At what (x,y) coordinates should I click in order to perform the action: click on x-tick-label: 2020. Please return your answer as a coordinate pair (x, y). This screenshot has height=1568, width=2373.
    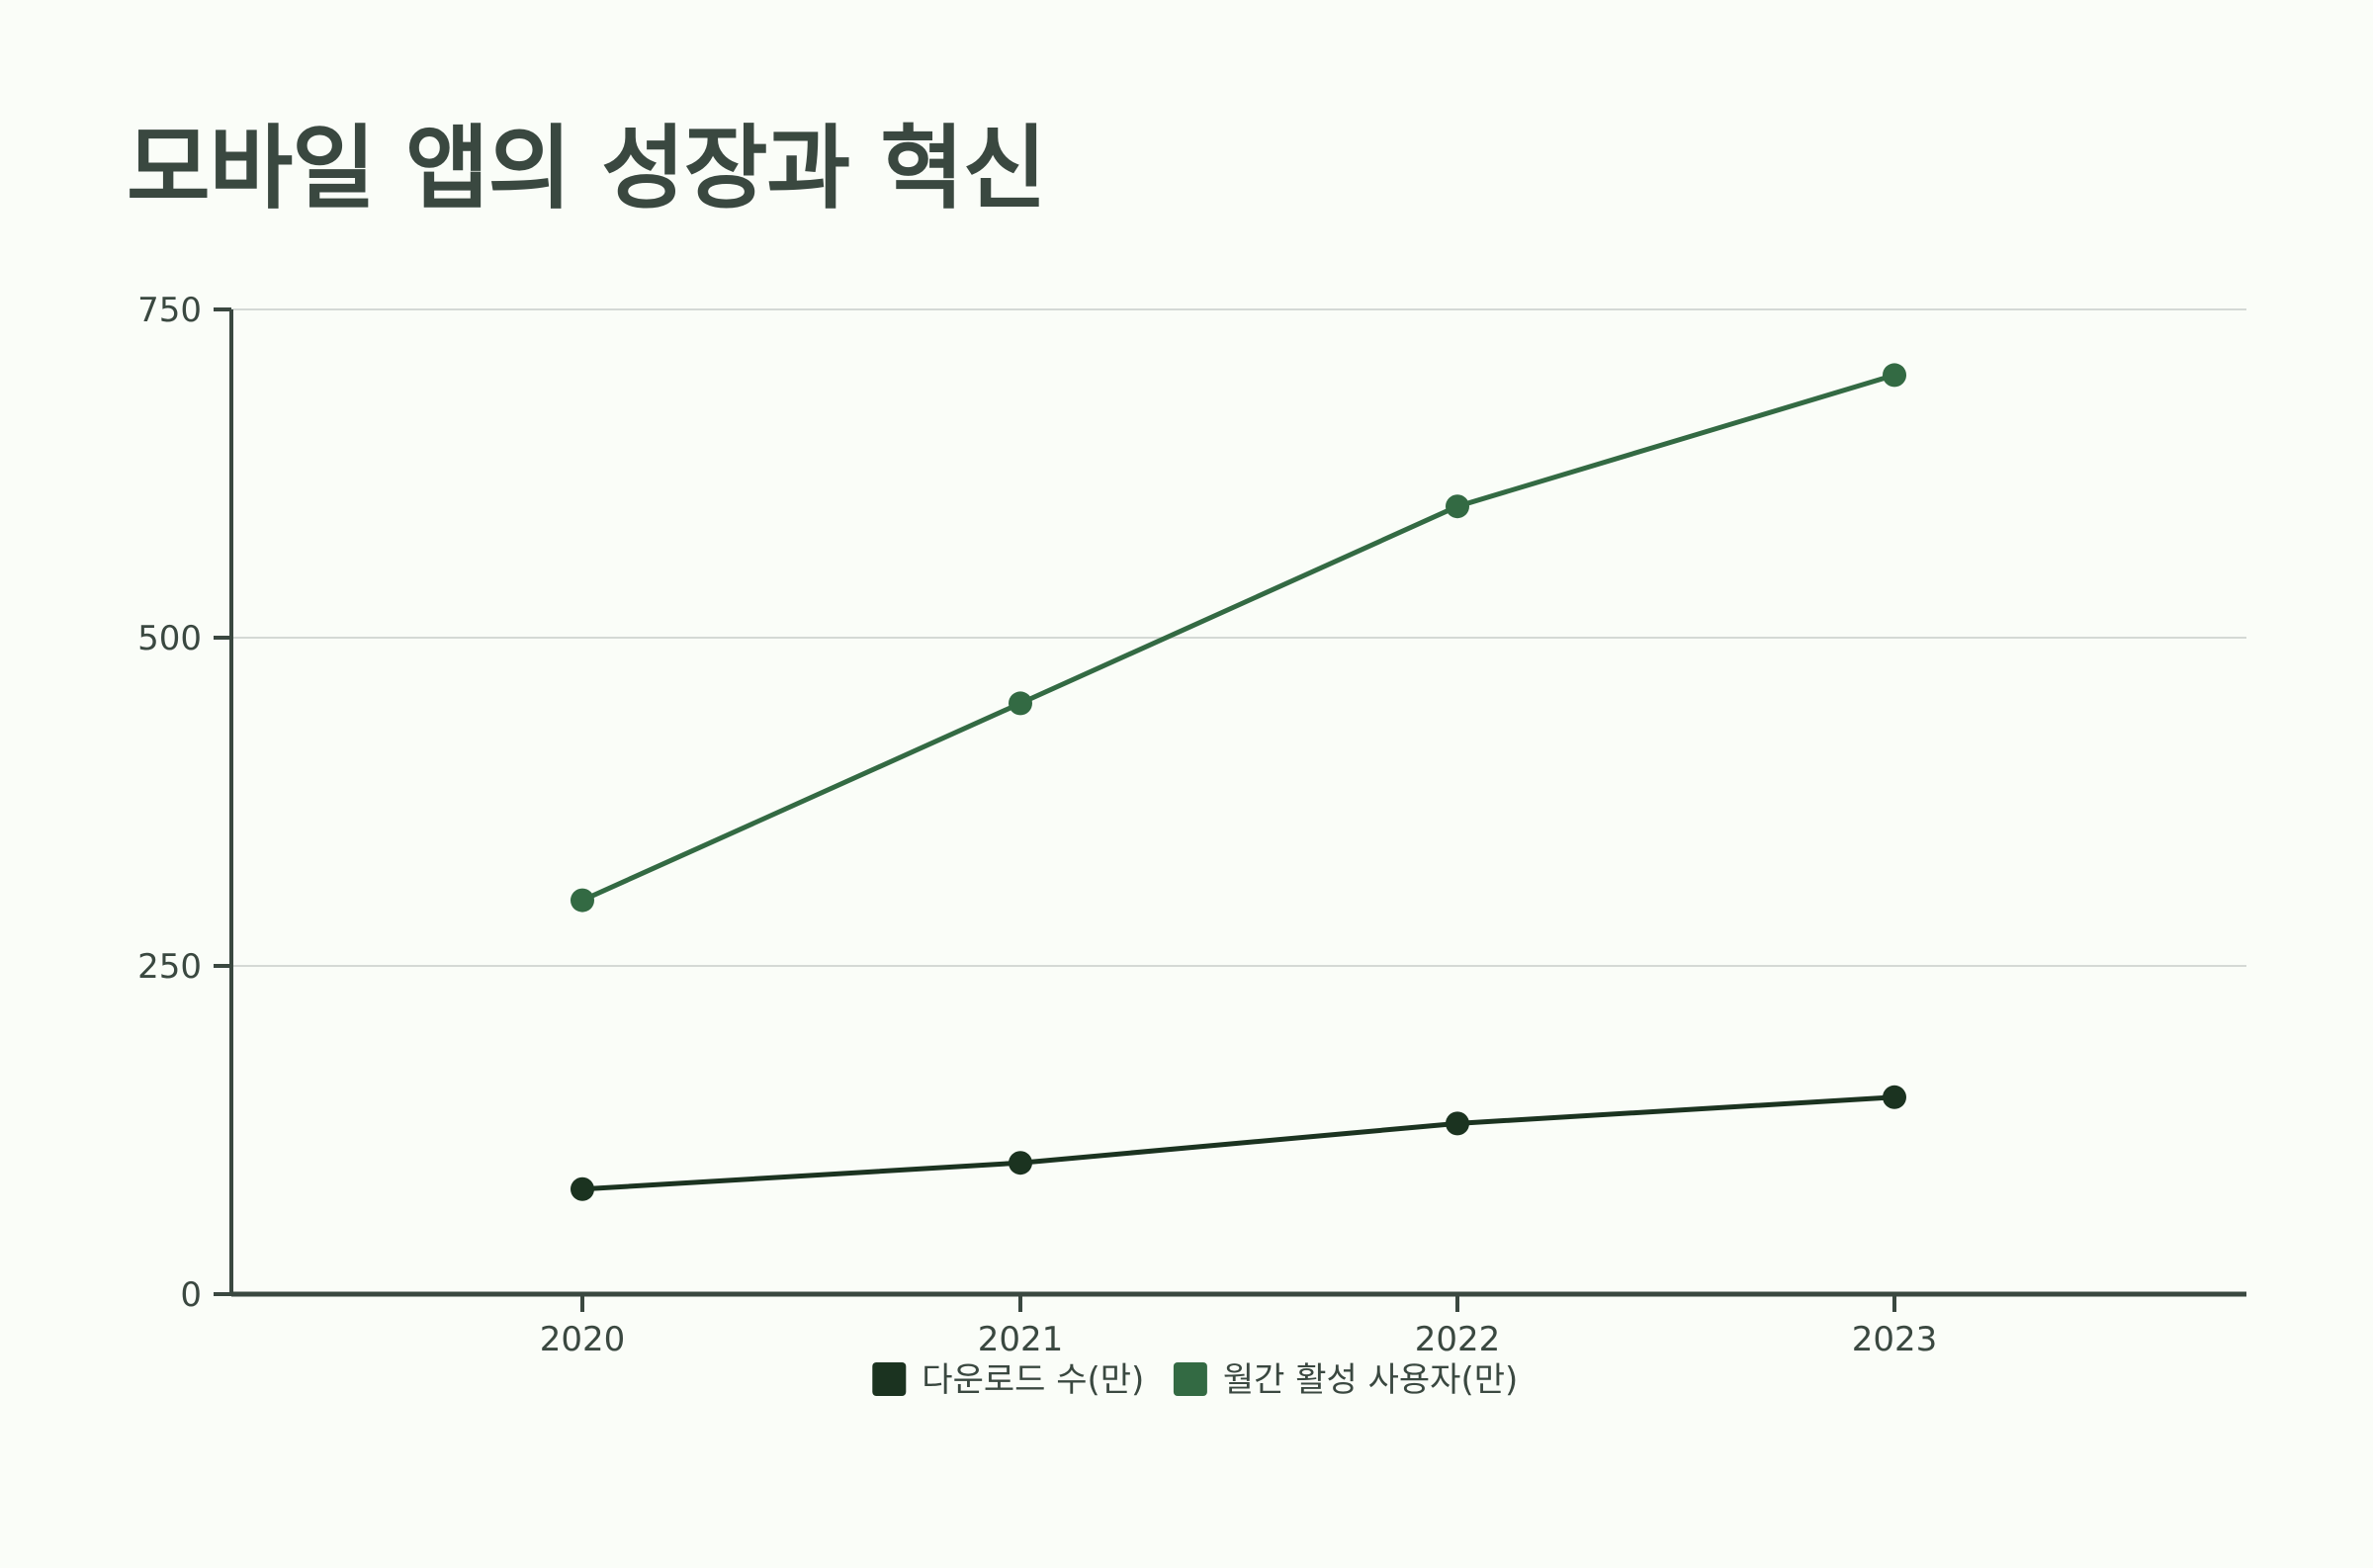
    Looking at the image, I should click on (583, 1340).